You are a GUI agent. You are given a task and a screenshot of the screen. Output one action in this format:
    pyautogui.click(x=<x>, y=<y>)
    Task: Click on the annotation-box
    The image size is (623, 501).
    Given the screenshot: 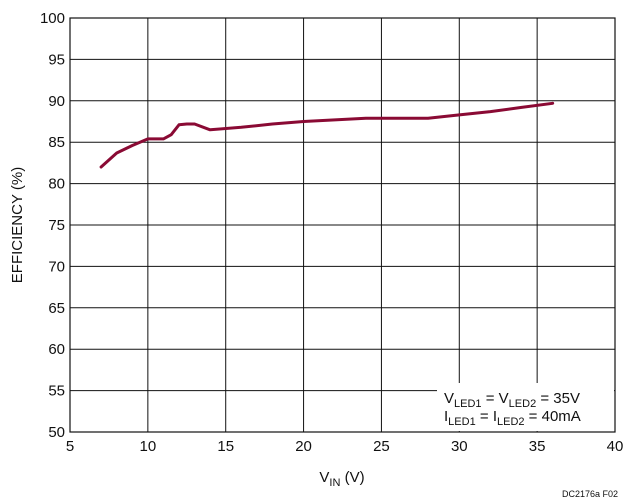 What is the action you would take?
    pyautogui.click(x=525, y=407)
    